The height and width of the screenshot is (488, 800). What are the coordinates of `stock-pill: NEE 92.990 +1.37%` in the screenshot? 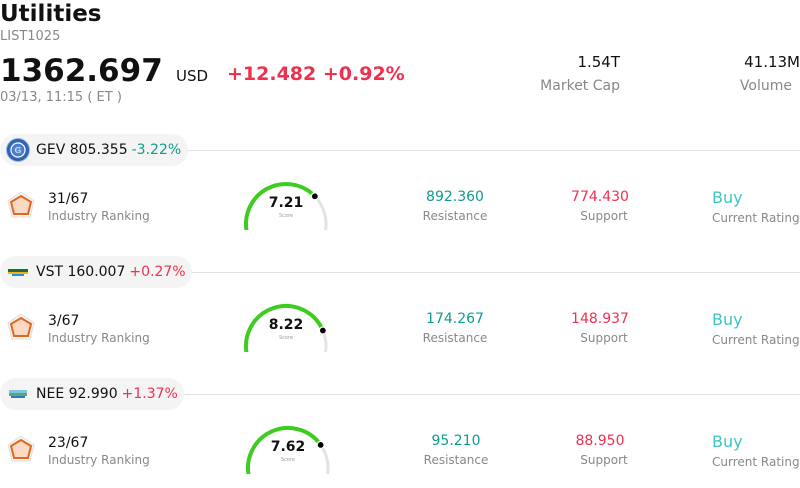 It's located at (92, 394).